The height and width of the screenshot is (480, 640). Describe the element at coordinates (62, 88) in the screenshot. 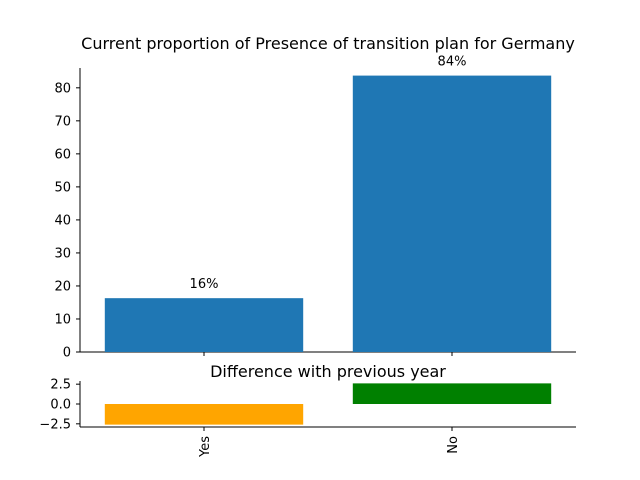

I see `top-y-tick-label: 80` at that location.